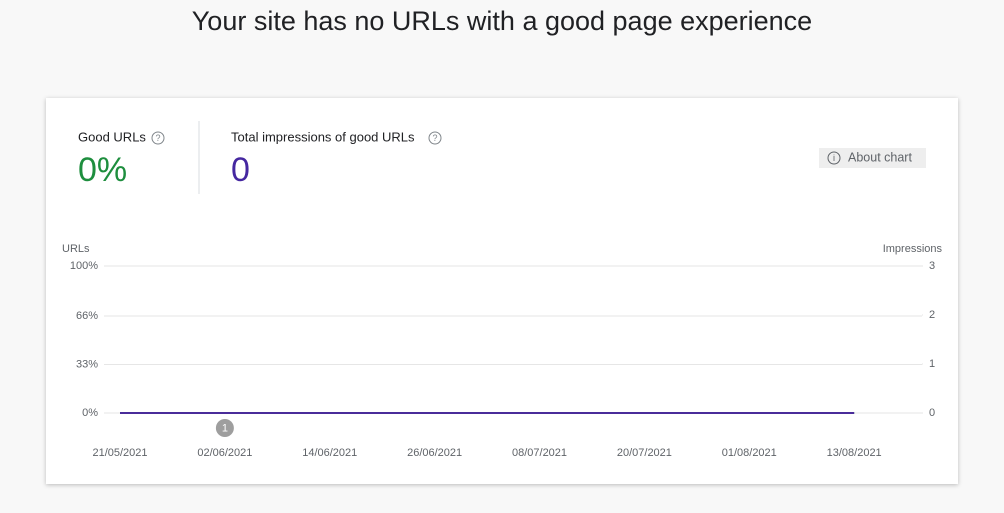 The width and height of the screenshot is (1004, 513). Describe the element at coordinates (112, 136) in the screenshot. I see `good-urls-label: Good URLs` at that location.